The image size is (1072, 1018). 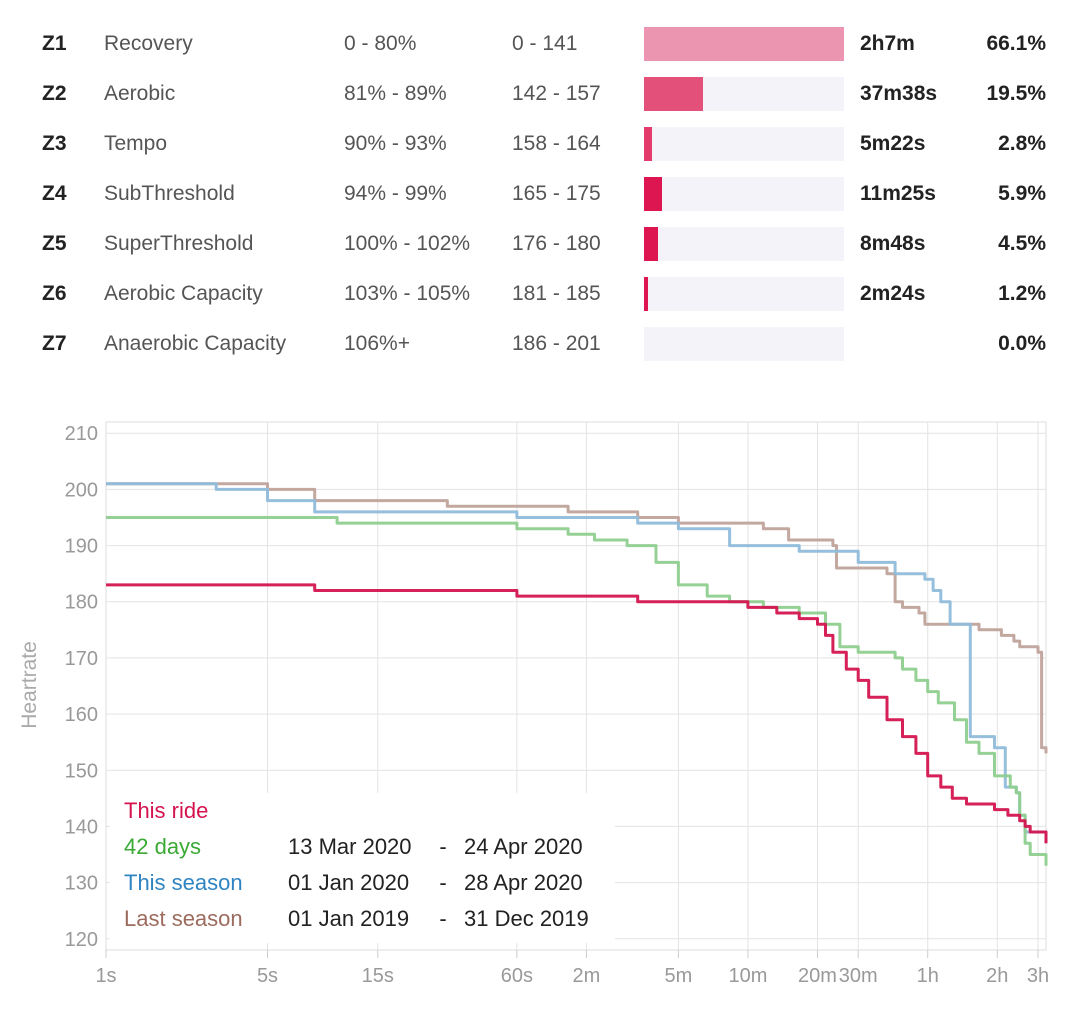 I want to click on x-tick-label: 2h, so click(x=997, y=976).